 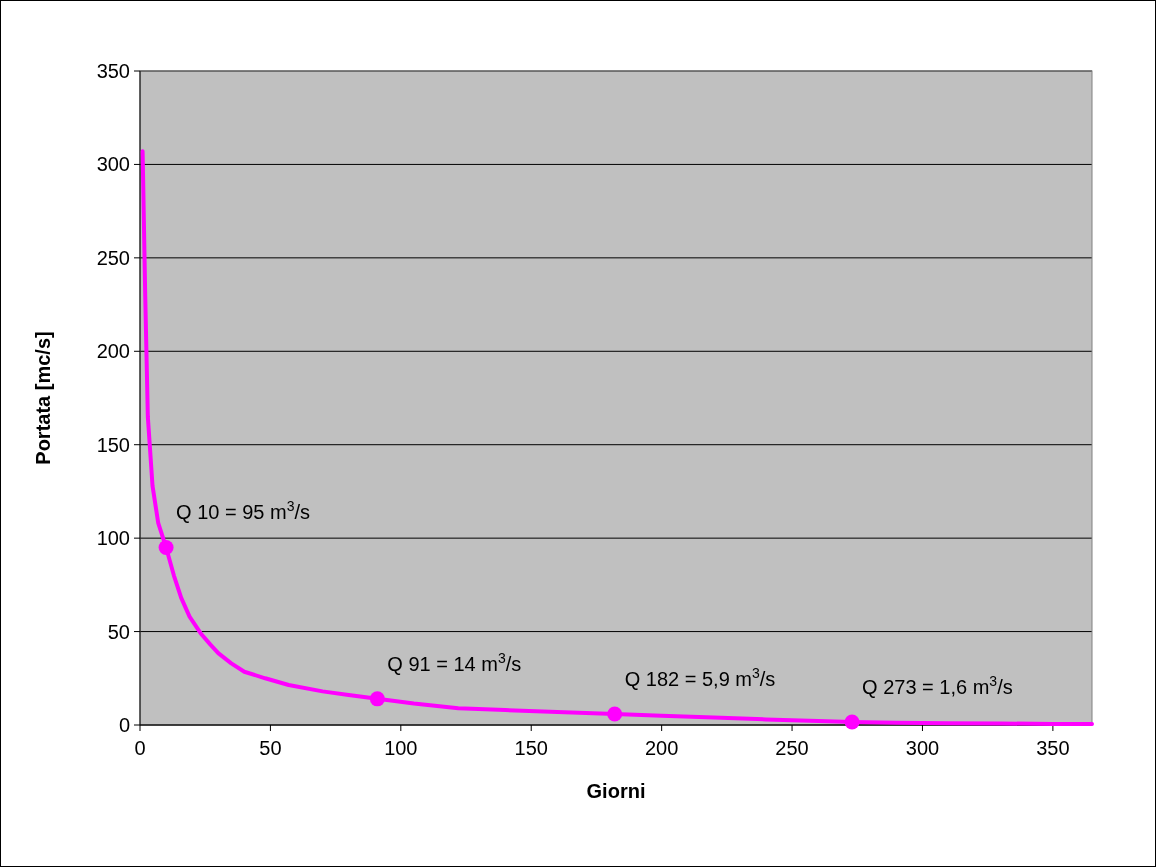 What do you see at coordinates (937, 686) in the screenshot?
I see `annotation: Q 273 = 1,6 m$^{3}$/s` at bounding box center [937, 686].